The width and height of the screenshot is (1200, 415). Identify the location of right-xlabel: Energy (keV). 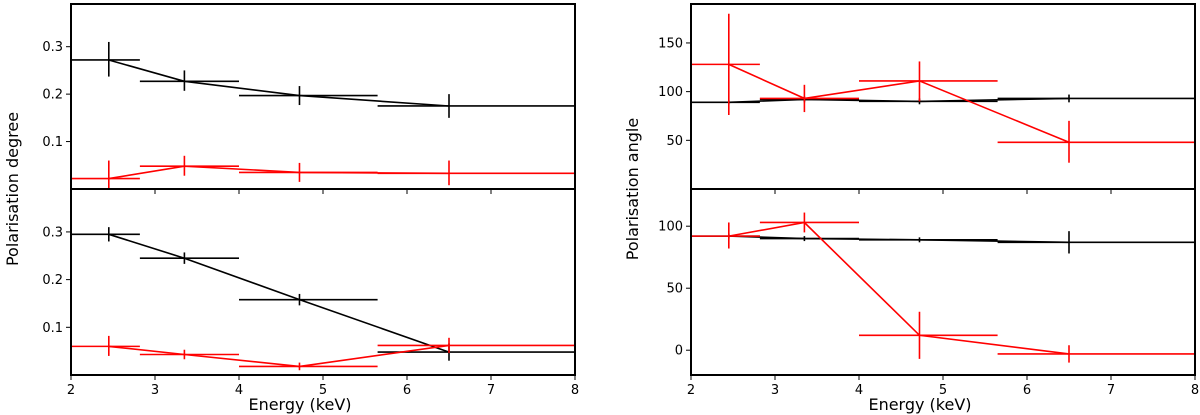
(919, 404).